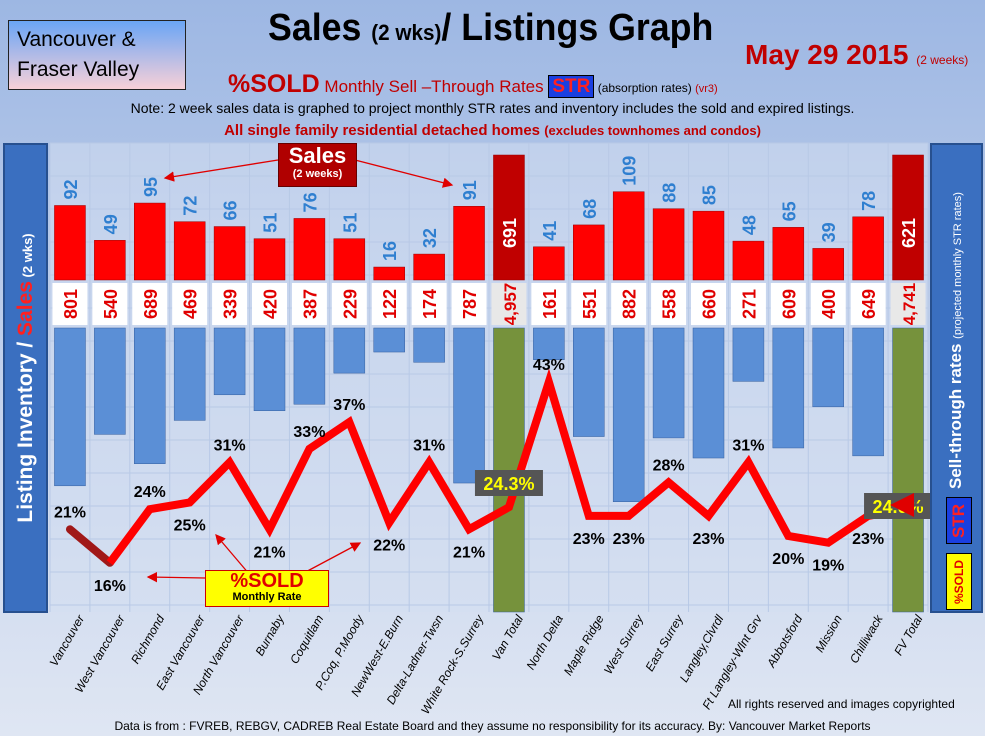 The height and width of the screenshot is (736, 985). I want to click on total-rate-box, so click(508, 483).